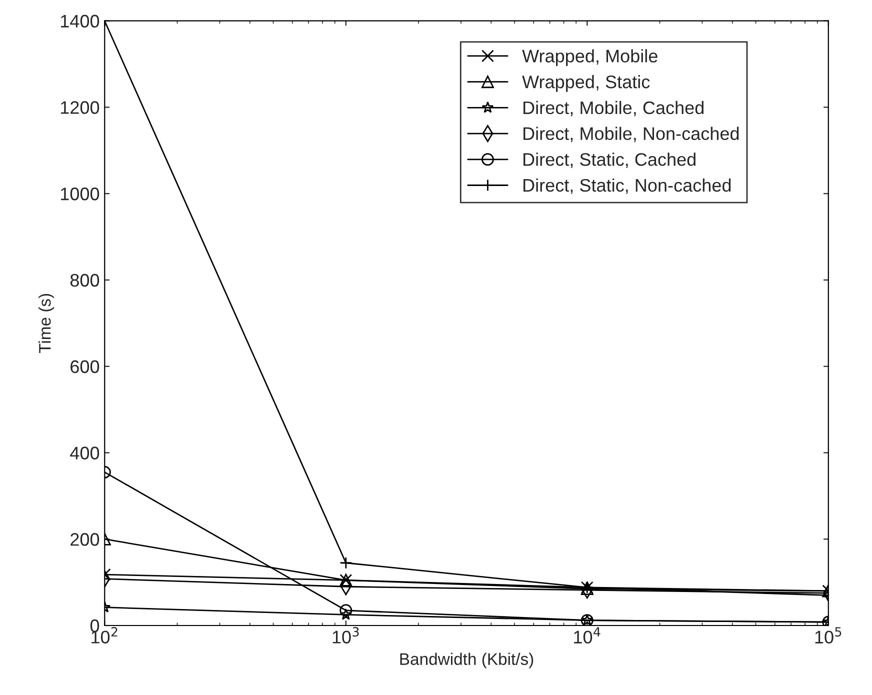 This screenshot has width=872, height=695. What do you see at coordinates (46, 324) in the screenshot?
I see `y-axis-title: Time (s)` at bounding box center [46, 324].